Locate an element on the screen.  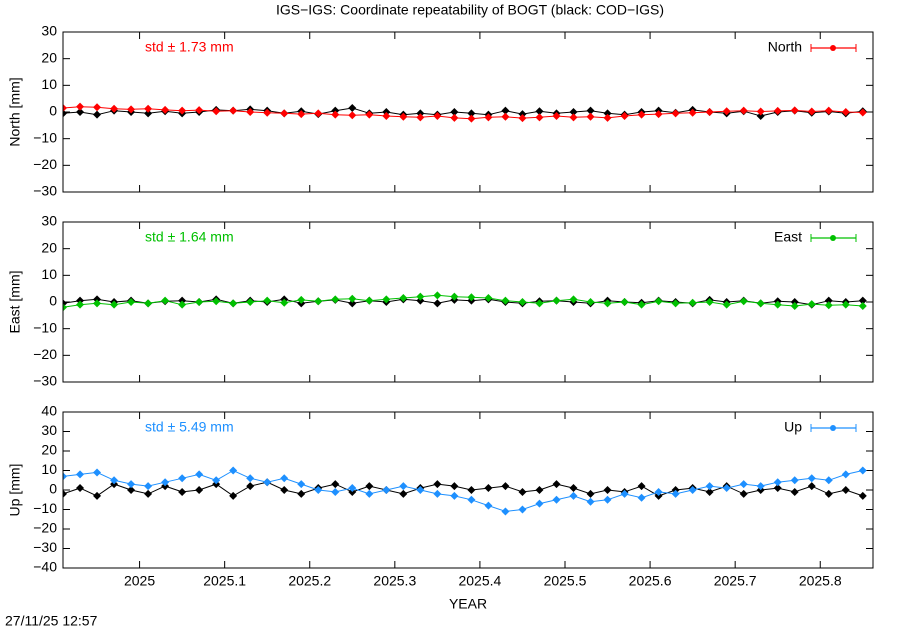
y-tick-label: −30 is located at coordinates (45, 381).